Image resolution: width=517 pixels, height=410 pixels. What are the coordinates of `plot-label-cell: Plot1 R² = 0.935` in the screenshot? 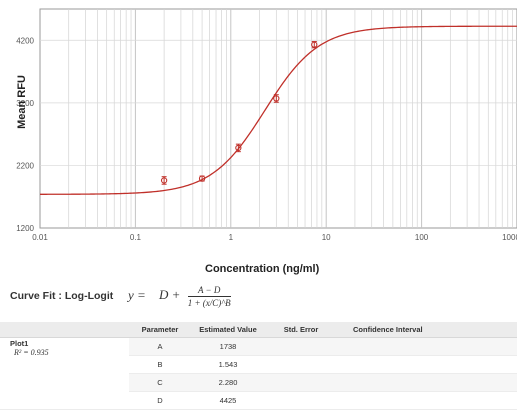 It's located at (64, 373).